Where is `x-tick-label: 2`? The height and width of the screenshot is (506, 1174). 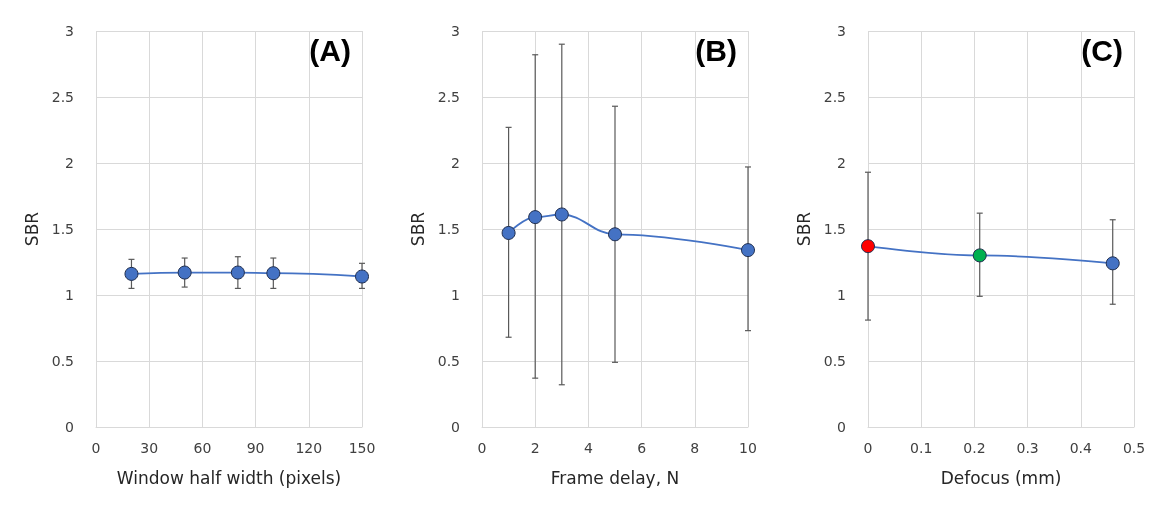 x-tick-label: 2 is located at coordinates (535, 448).